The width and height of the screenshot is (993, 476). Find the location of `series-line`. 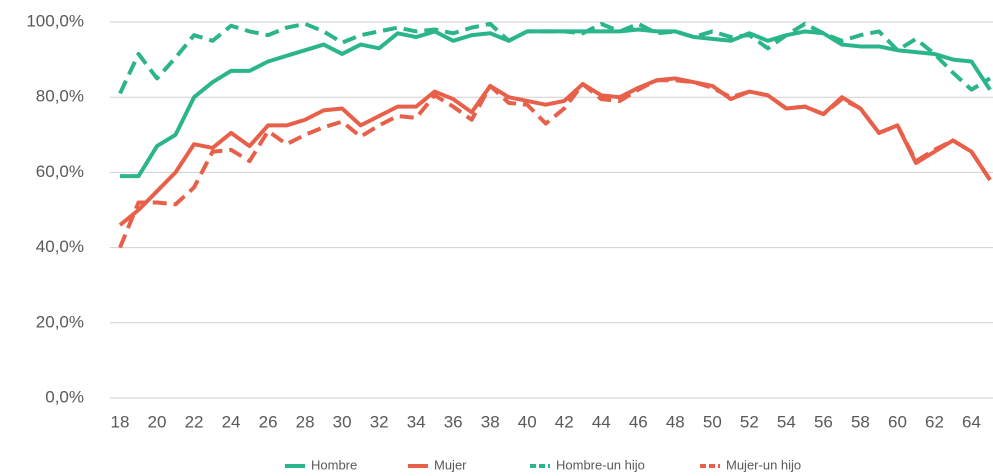

series-line is located at coordinates (555, 58).